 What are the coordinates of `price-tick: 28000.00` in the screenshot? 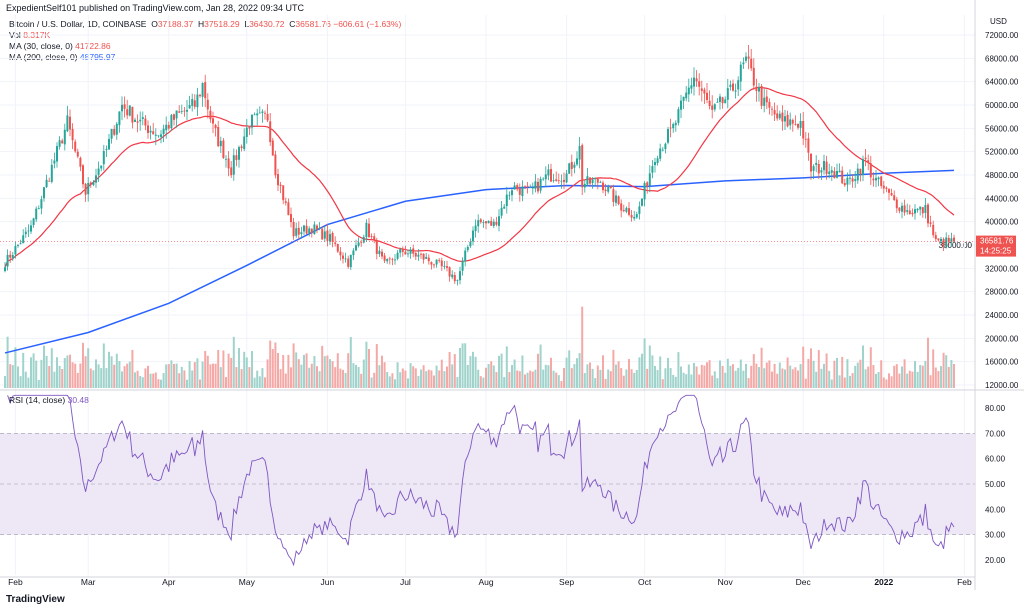 It's located at (1002, 292).